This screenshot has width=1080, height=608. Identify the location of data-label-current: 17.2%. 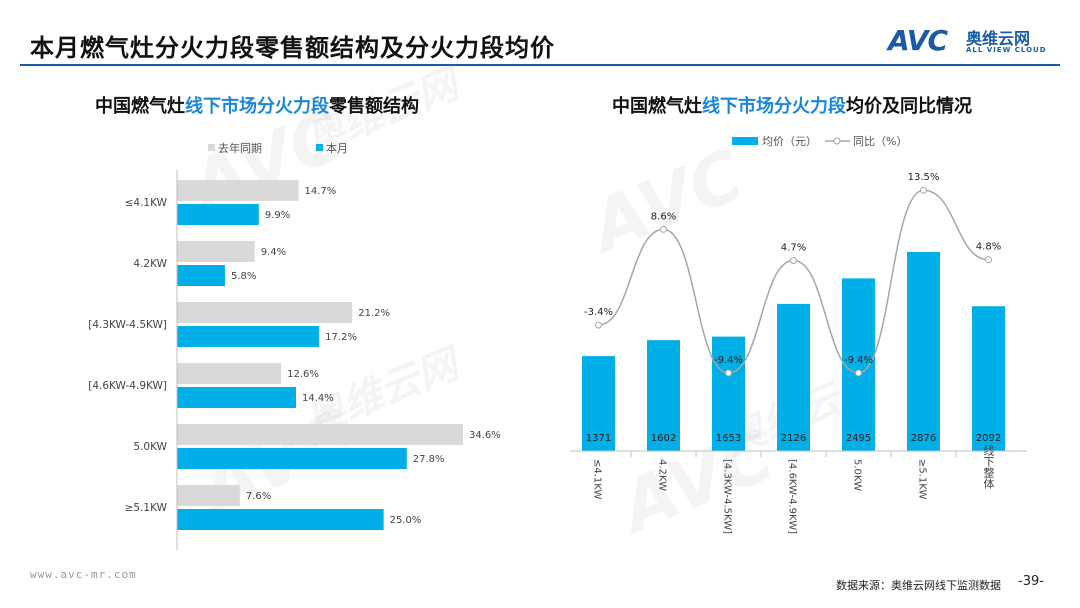
(341, 337).